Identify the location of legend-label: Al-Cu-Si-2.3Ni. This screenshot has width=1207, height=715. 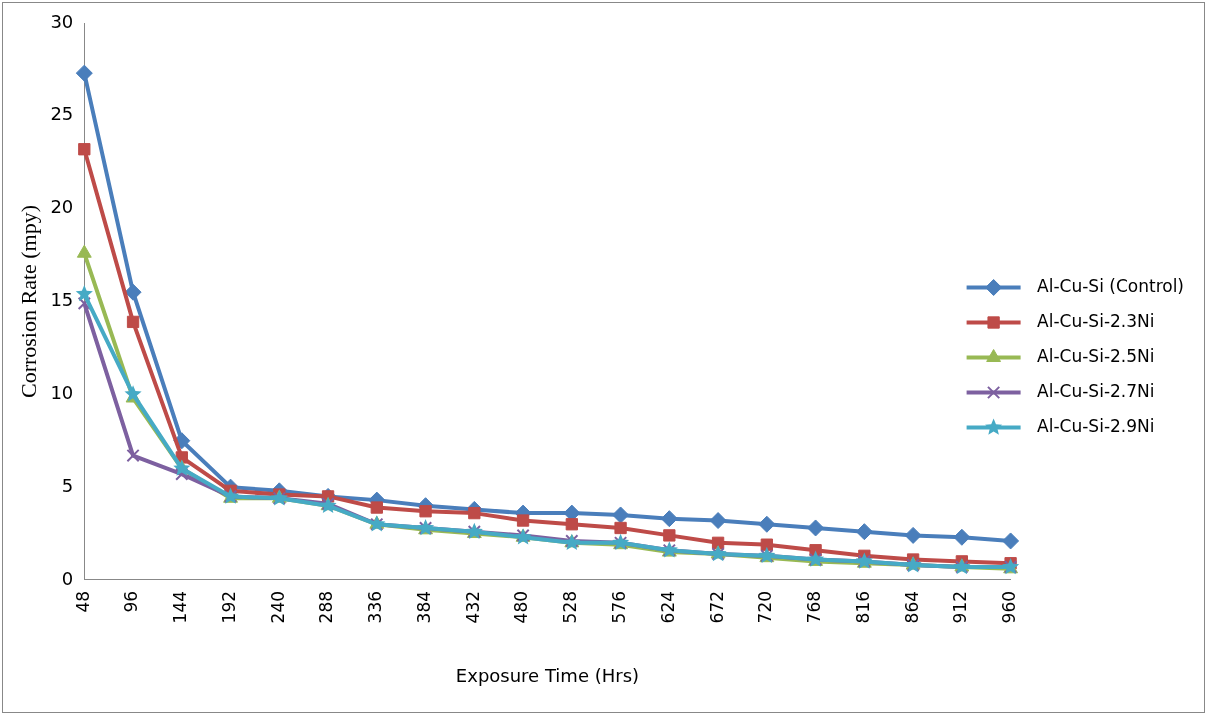
(1096, 320).